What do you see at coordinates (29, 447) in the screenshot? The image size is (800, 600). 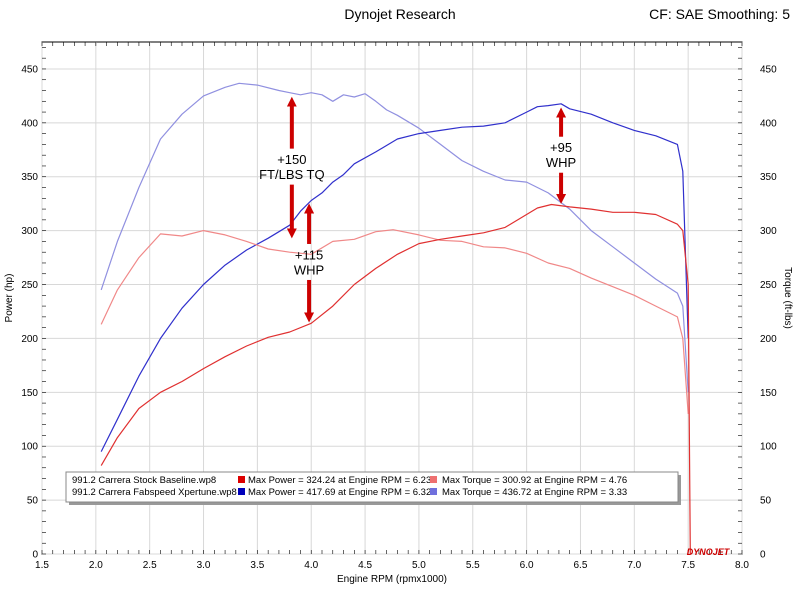 I see `y-left-tick-label: 100` at bounding box center [29, 447].